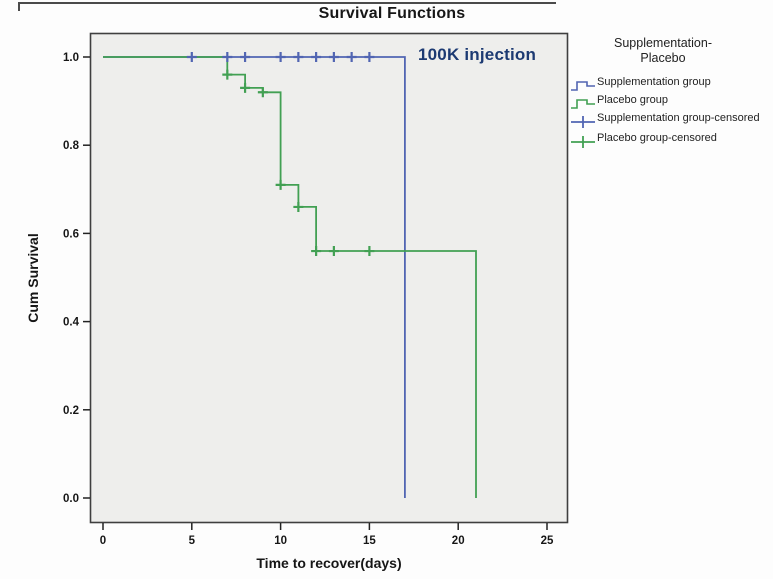 This screenshot has height=579, width=773. What do you see at coordinates (670, 102) in the screenshot?
I see `legend-item-placebo-group: Placebo group` at bounding box center [670, 102].